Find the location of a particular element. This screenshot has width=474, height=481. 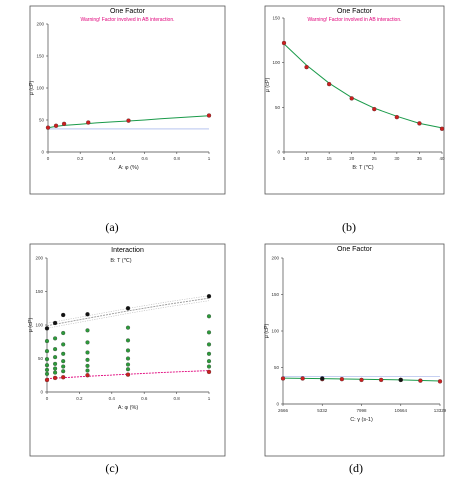

fit-line-high is located at coordinates (128, 312).